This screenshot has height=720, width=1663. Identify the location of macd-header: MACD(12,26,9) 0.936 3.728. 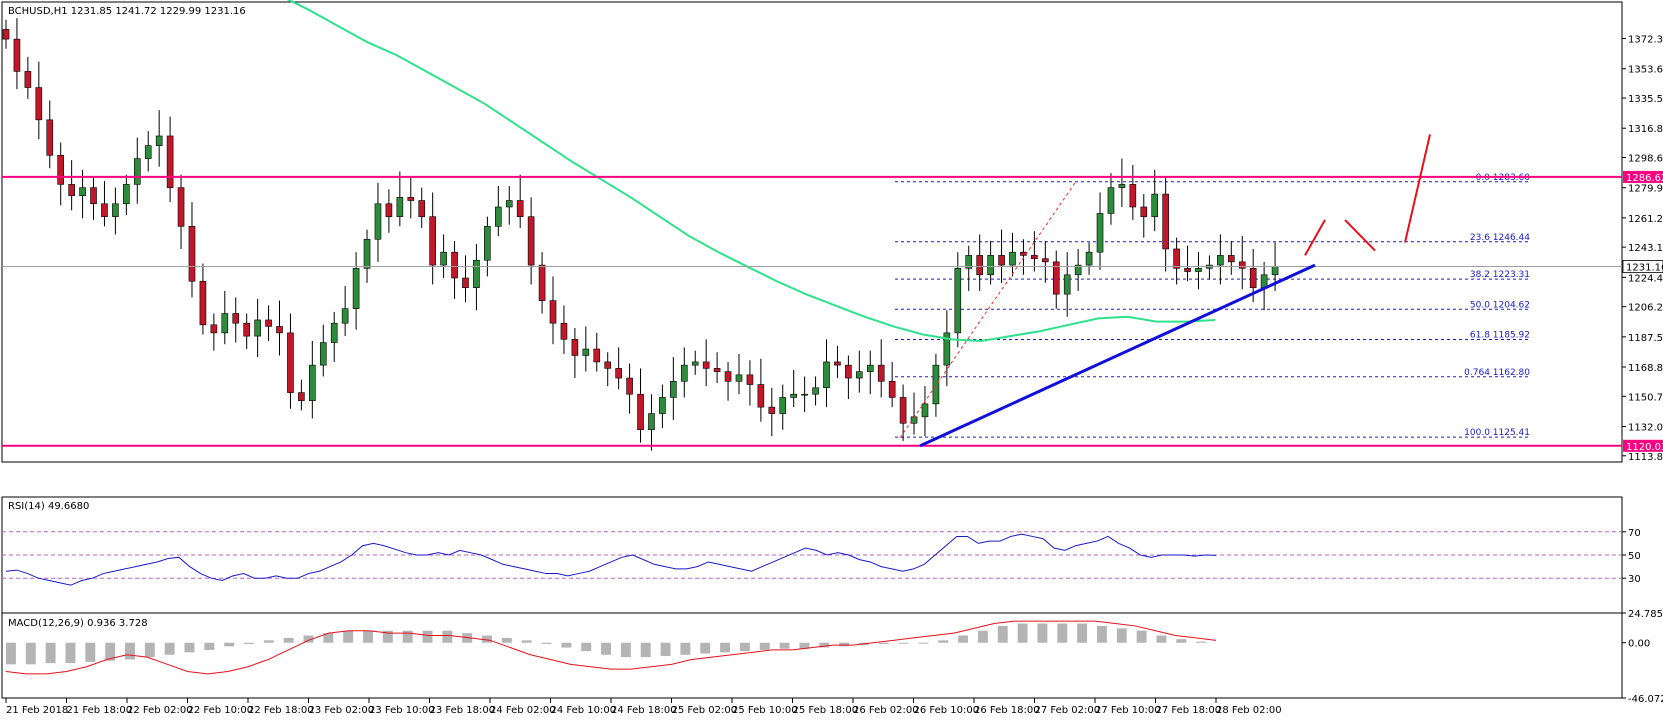
(78, 623).